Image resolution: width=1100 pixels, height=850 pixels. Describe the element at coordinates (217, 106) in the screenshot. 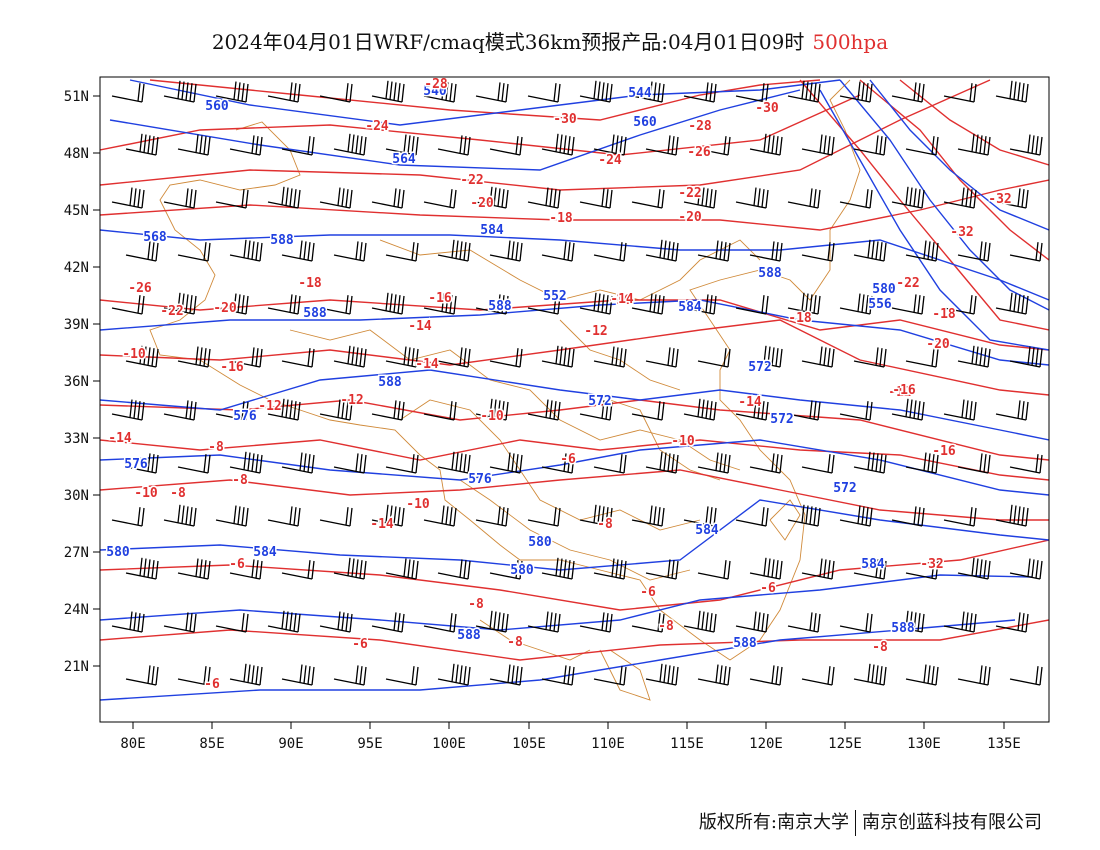

I see `height-label: 560` at that location.